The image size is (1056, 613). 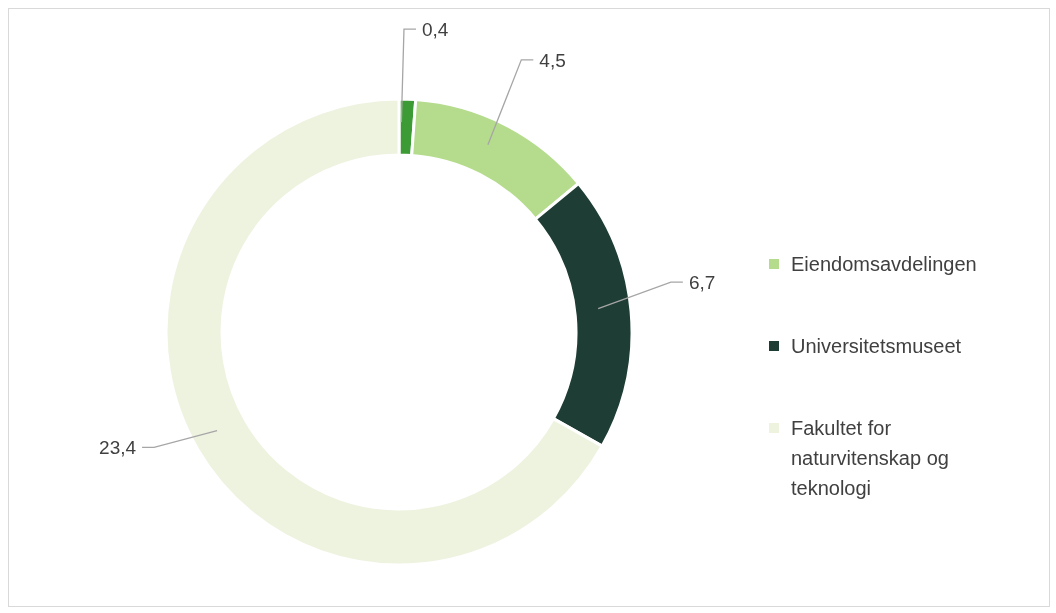 I want to click on legend-label: Fakultet for naturvitenskap og teknologi, so click(x=870, y=458).